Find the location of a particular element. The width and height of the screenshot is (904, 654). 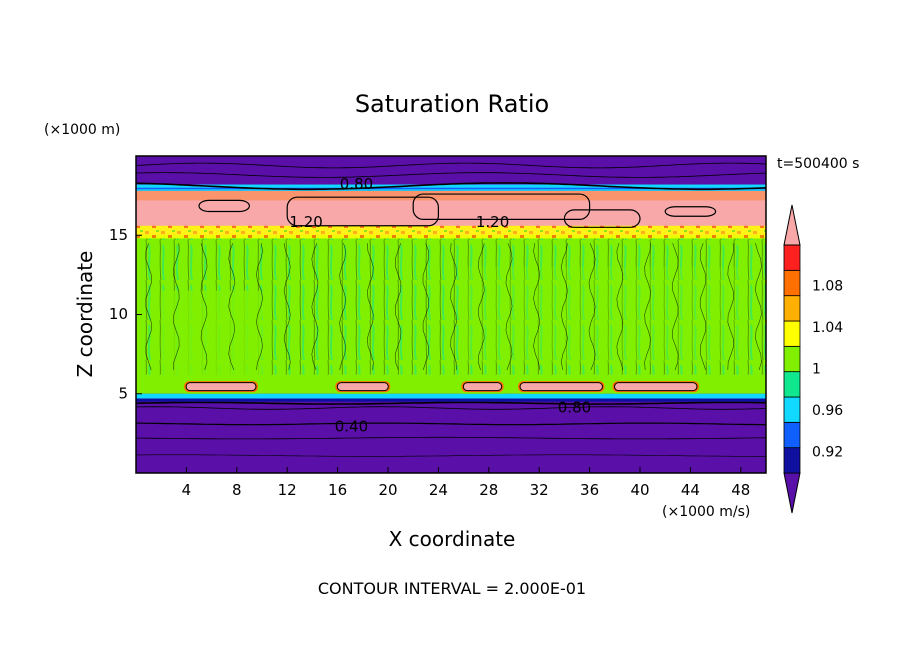

y-axis-ticks: 5 10 15 is located at coordinates (125, 314).